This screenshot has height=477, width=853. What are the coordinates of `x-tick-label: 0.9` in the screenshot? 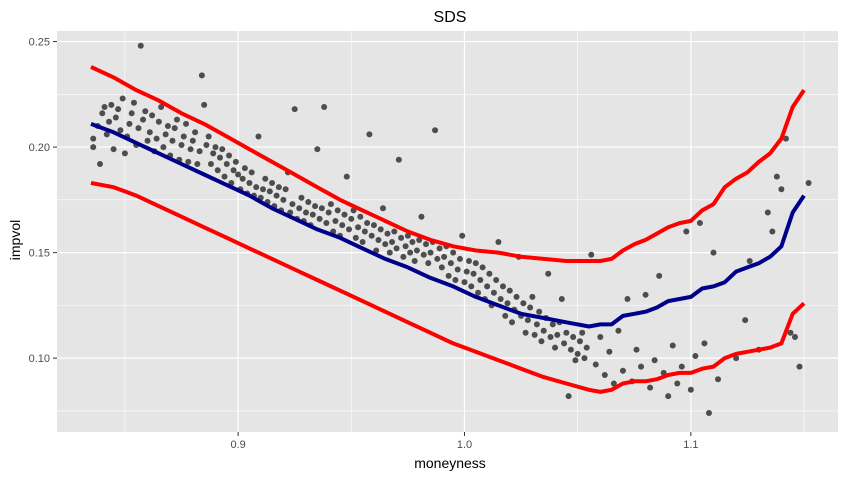 It's located at (237, 445).